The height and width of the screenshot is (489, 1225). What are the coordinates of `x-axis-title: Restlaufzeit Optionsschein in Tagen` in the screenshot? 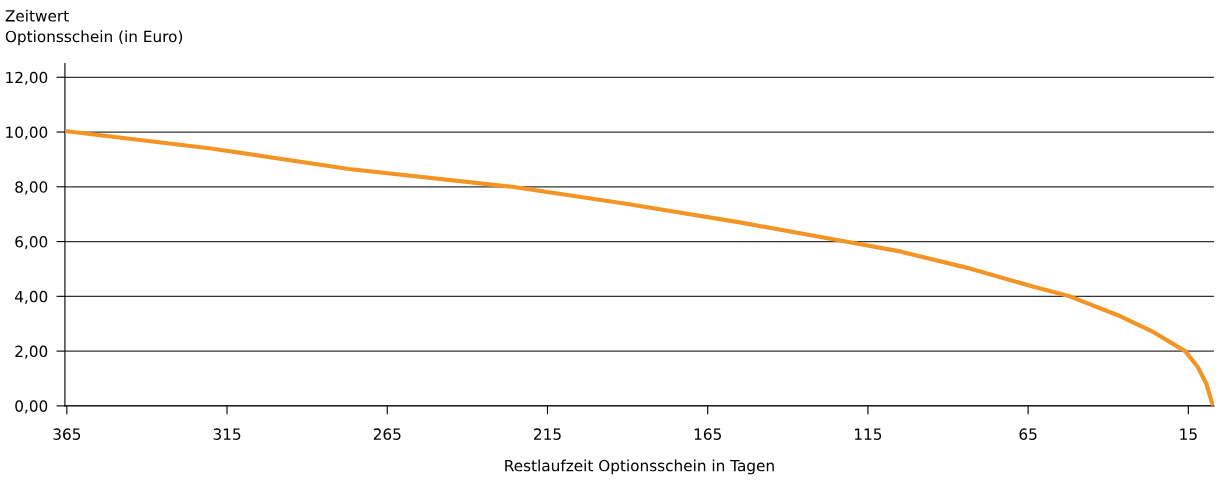 It's located at (639, 467).